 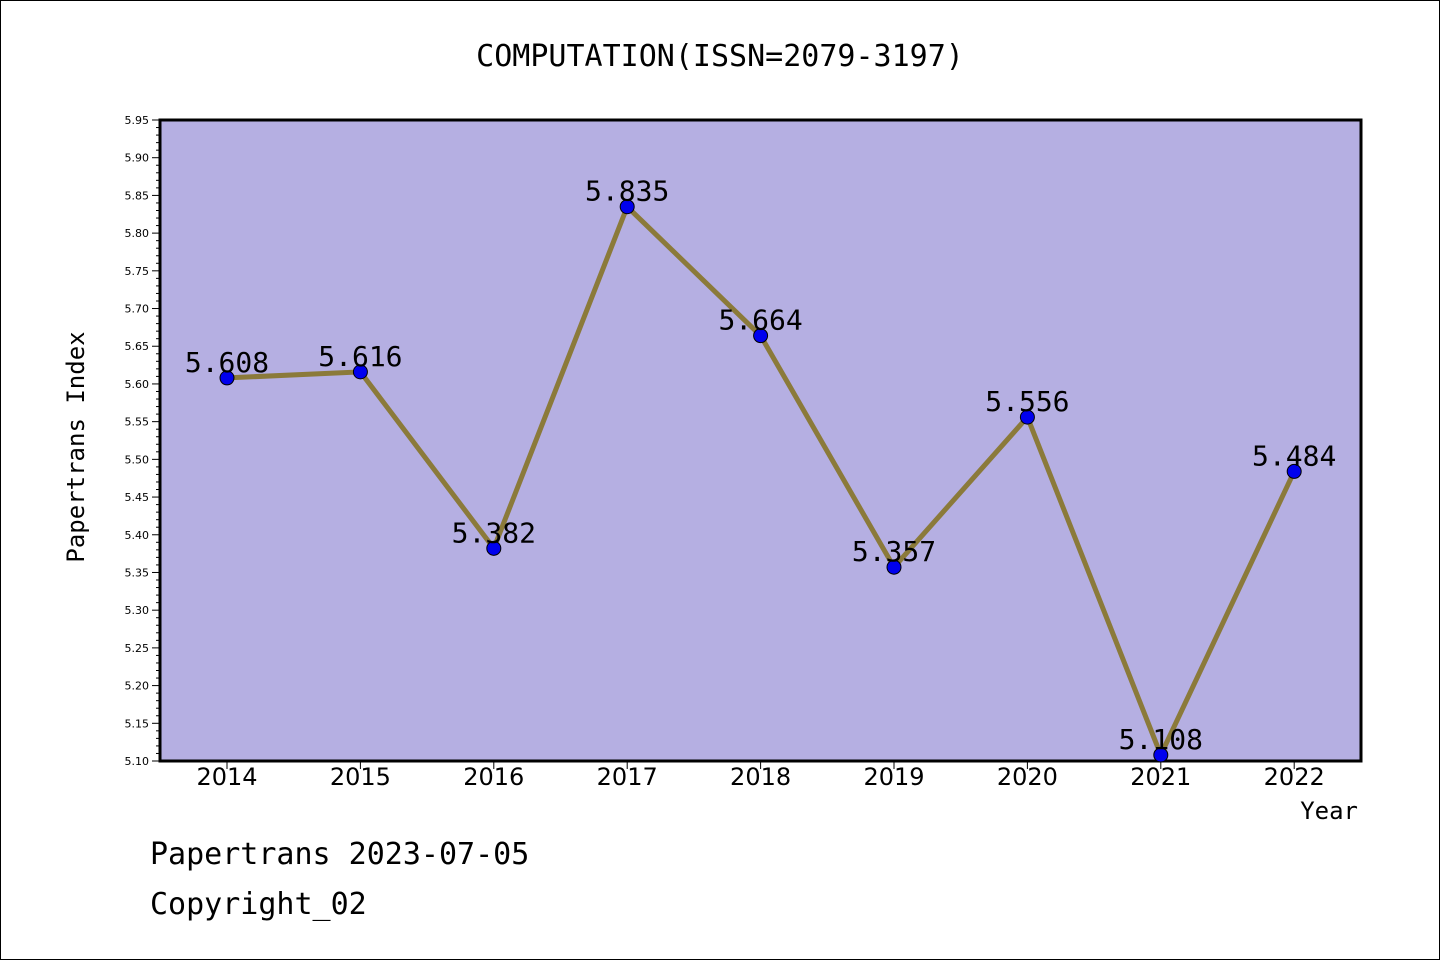 What do you see at coordinates (137, 459) in the screenshot?
I see `y-tick-label: 5.50` at bounding box center [137, 459].